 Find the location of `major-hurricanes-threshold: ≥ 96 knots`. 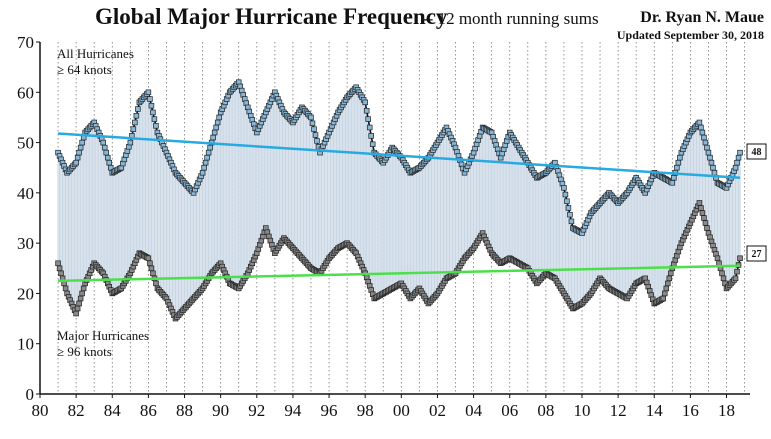

major-hurricanes-threshold: ≥ 96 knots is located at coordinates (84, 351).